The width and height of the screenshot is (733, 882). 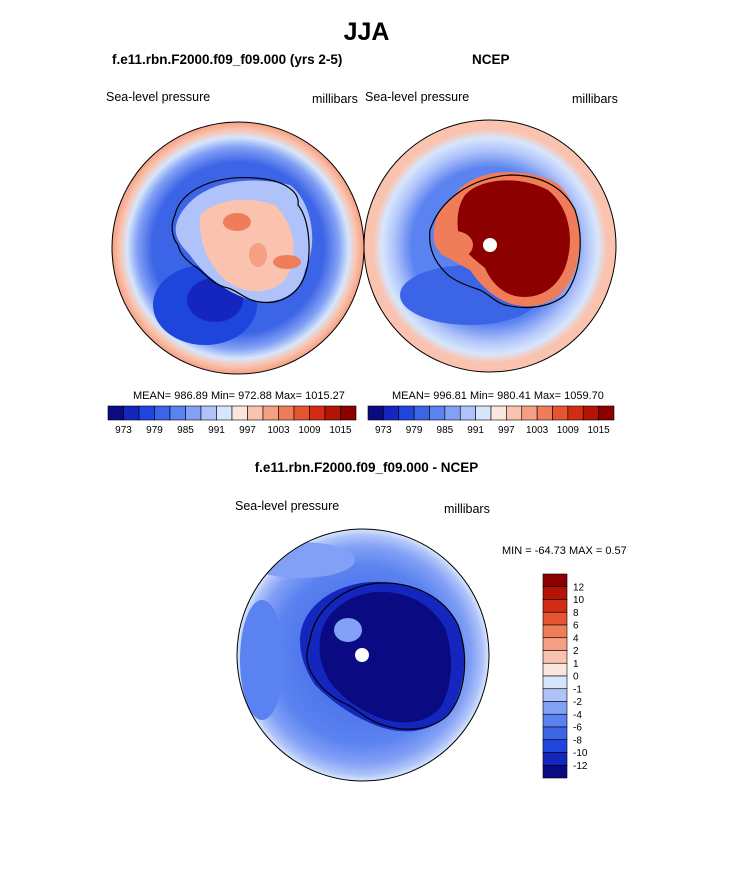 What do you see at coordinates (576, 677) in the screenshot?
I see `colorbar-difference-slp-tick-label: 0` at bounding box center [576, 677].